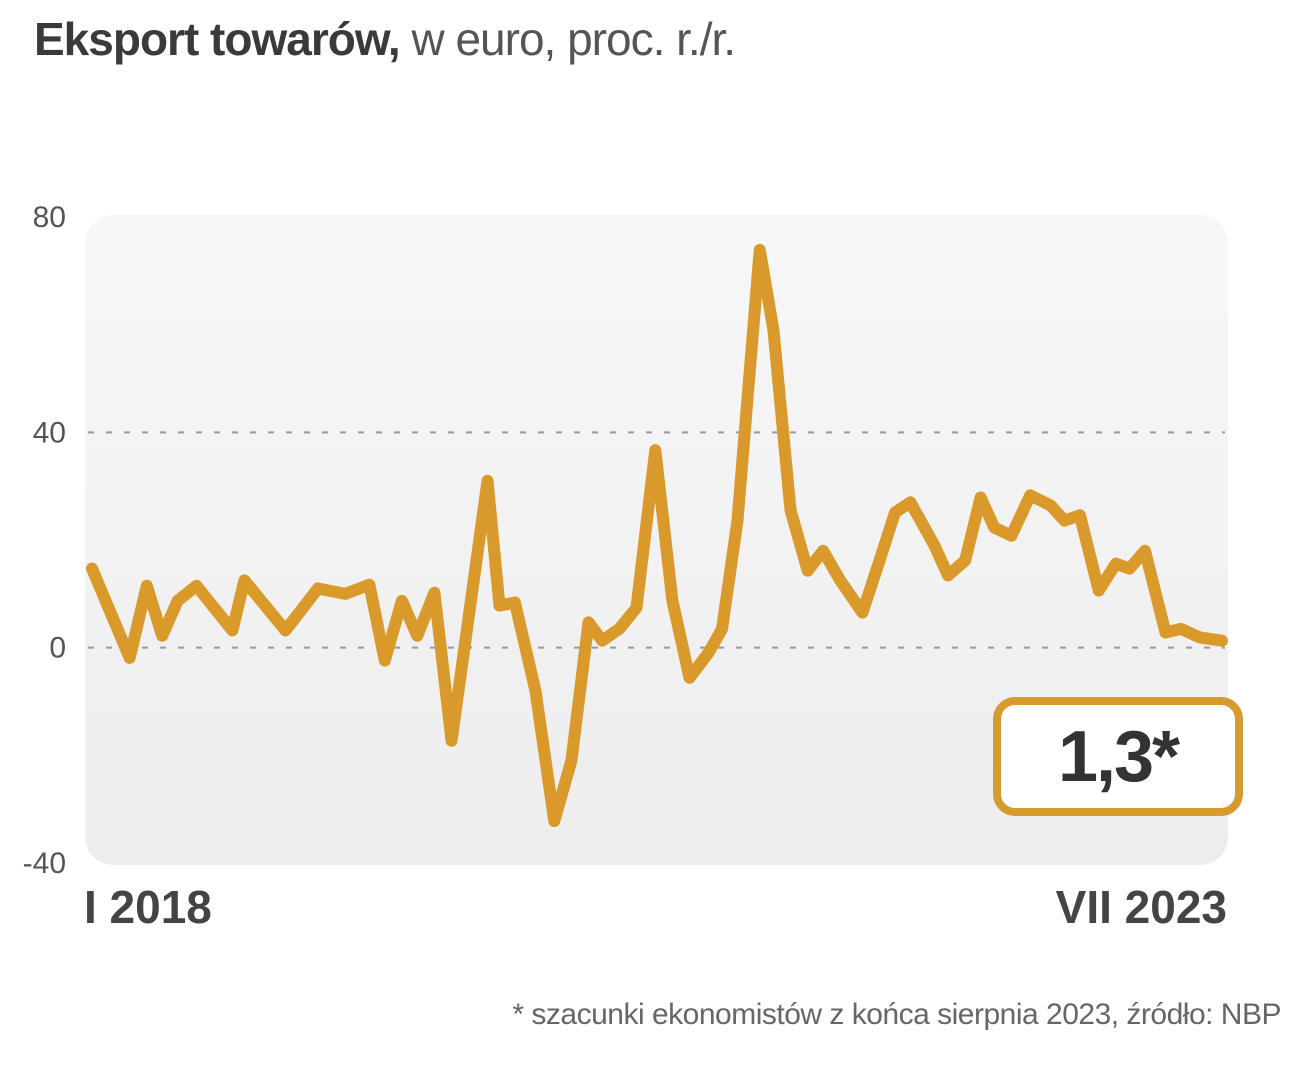 Image resolution: width=1299 pixels, height=1080 pixels. Describe the element at coordinates (1118, 756) in the screenshot. I see `last-value-callout: 1,3*` at that location.